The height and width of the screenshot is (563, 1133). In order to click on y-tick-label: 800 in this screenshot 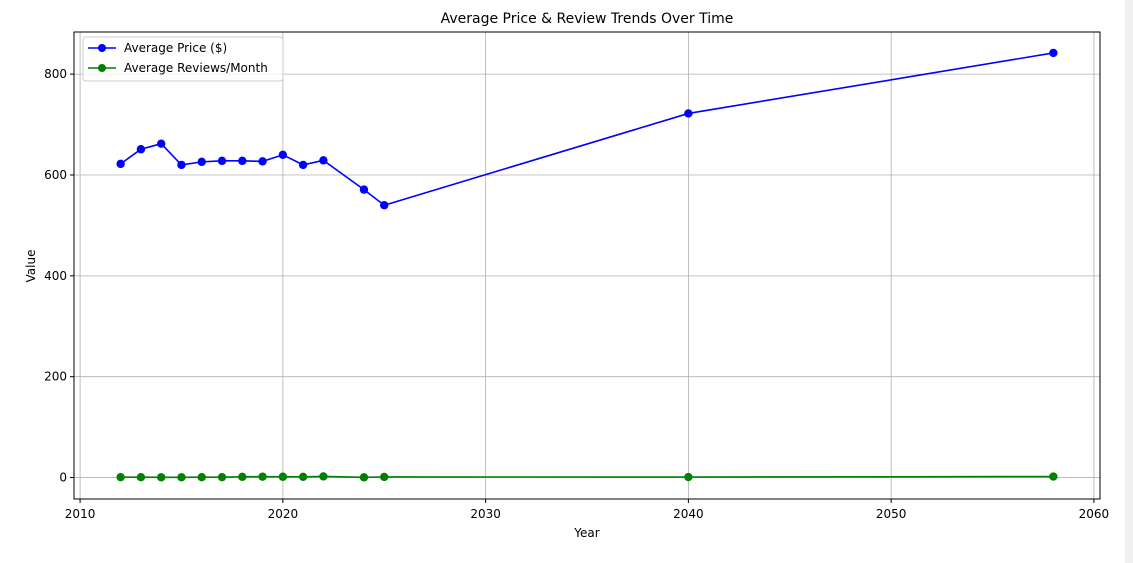, I will do `click(55, 74)`.